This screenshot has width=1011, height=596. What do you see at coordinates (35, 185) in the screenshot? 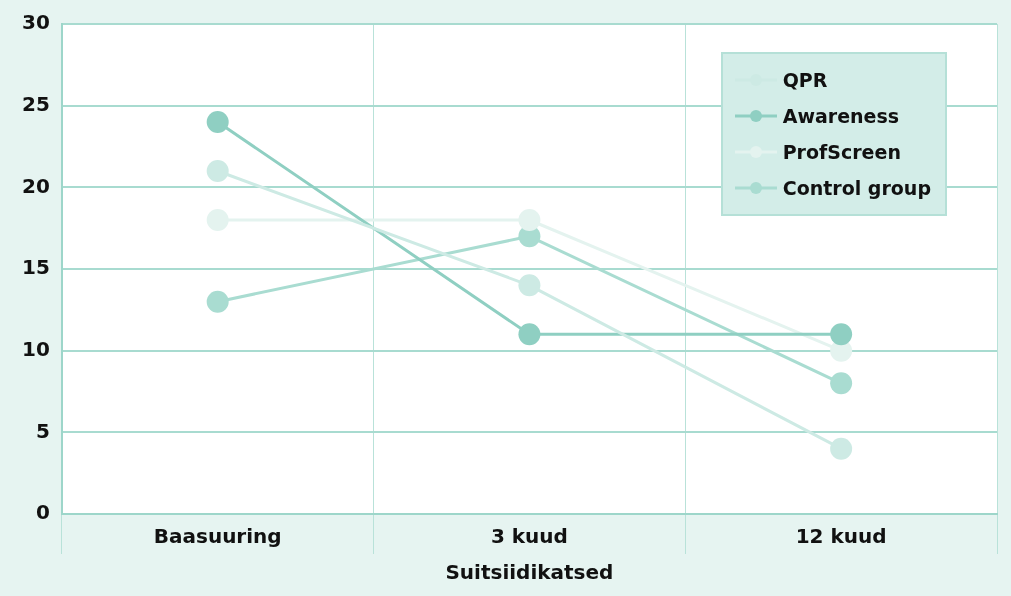
I see `y-tick-label: 20` at bounding box center [35, 185].